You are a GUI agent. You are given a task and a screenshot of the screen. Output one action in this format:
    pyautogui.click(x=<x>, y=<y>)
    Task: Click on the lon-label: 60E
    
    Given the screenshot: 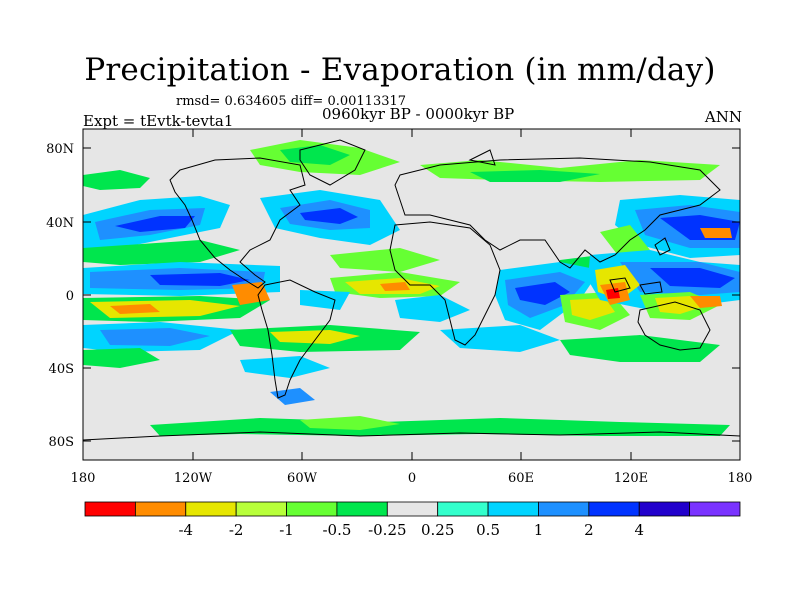 What is the action you would take?
    pyautogui.click(x=521, y=478)
    